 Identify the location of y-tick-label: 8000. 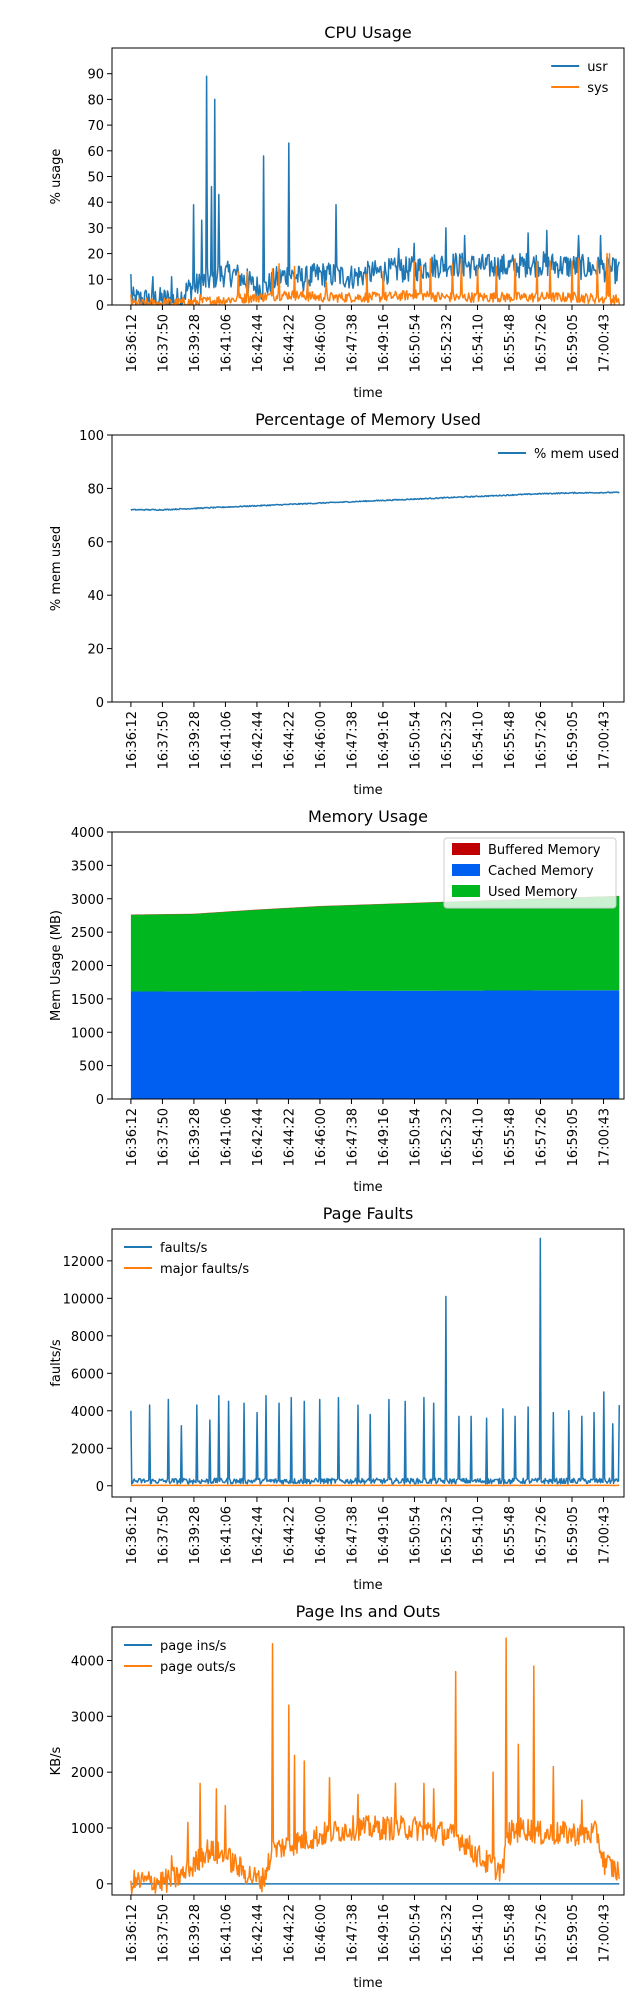
(87, 1337).